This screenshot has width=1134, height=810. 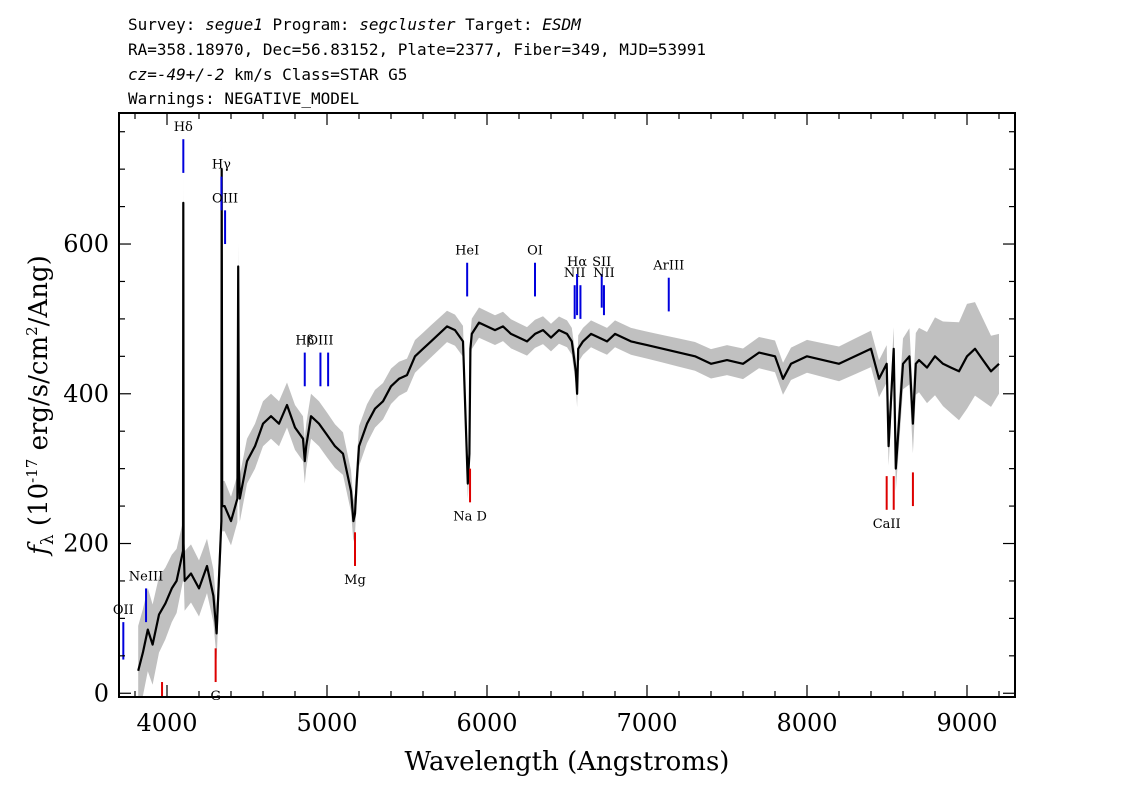 What do you see at coordinates (467, 251) in the screenshot?
I see `emission-line-label: HeI` at bounding box center [467, 251].